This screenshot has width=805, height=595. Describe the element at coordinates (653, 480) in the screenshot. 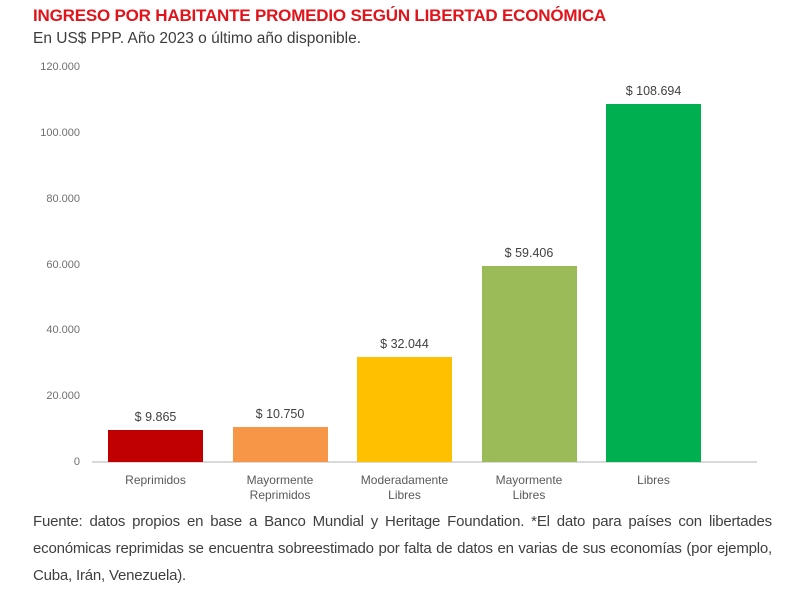

I see `bar-category-label: Libres` at that location.